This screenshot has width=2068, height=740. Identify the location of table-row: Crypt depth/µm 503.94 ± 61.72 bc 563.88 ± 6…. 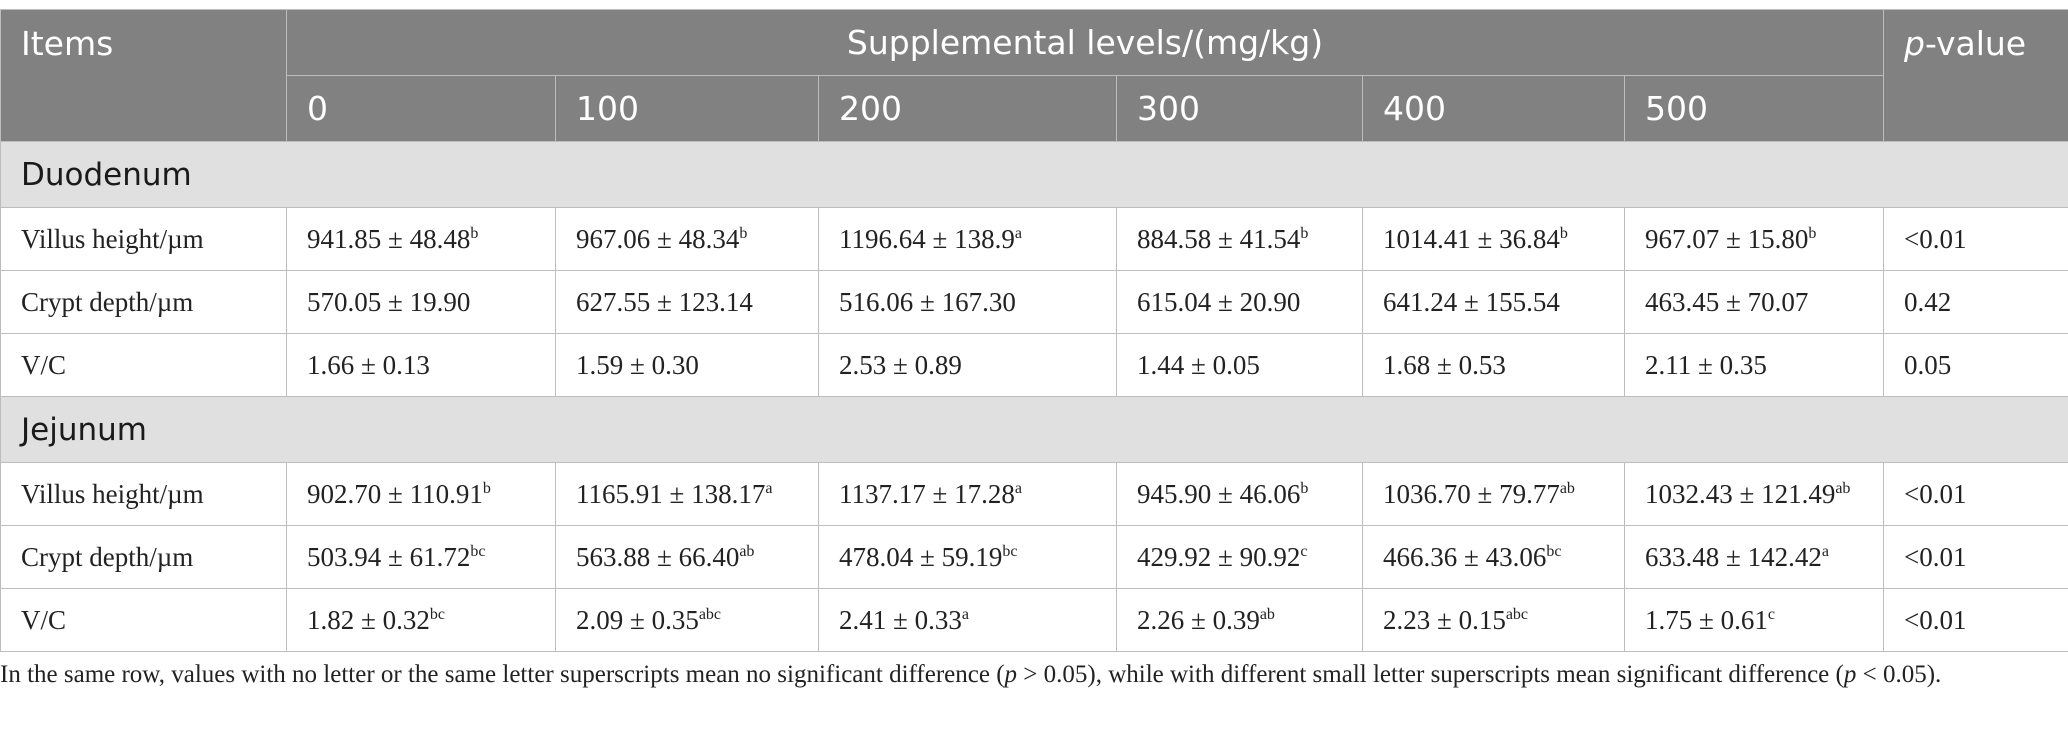
(1034, 557).